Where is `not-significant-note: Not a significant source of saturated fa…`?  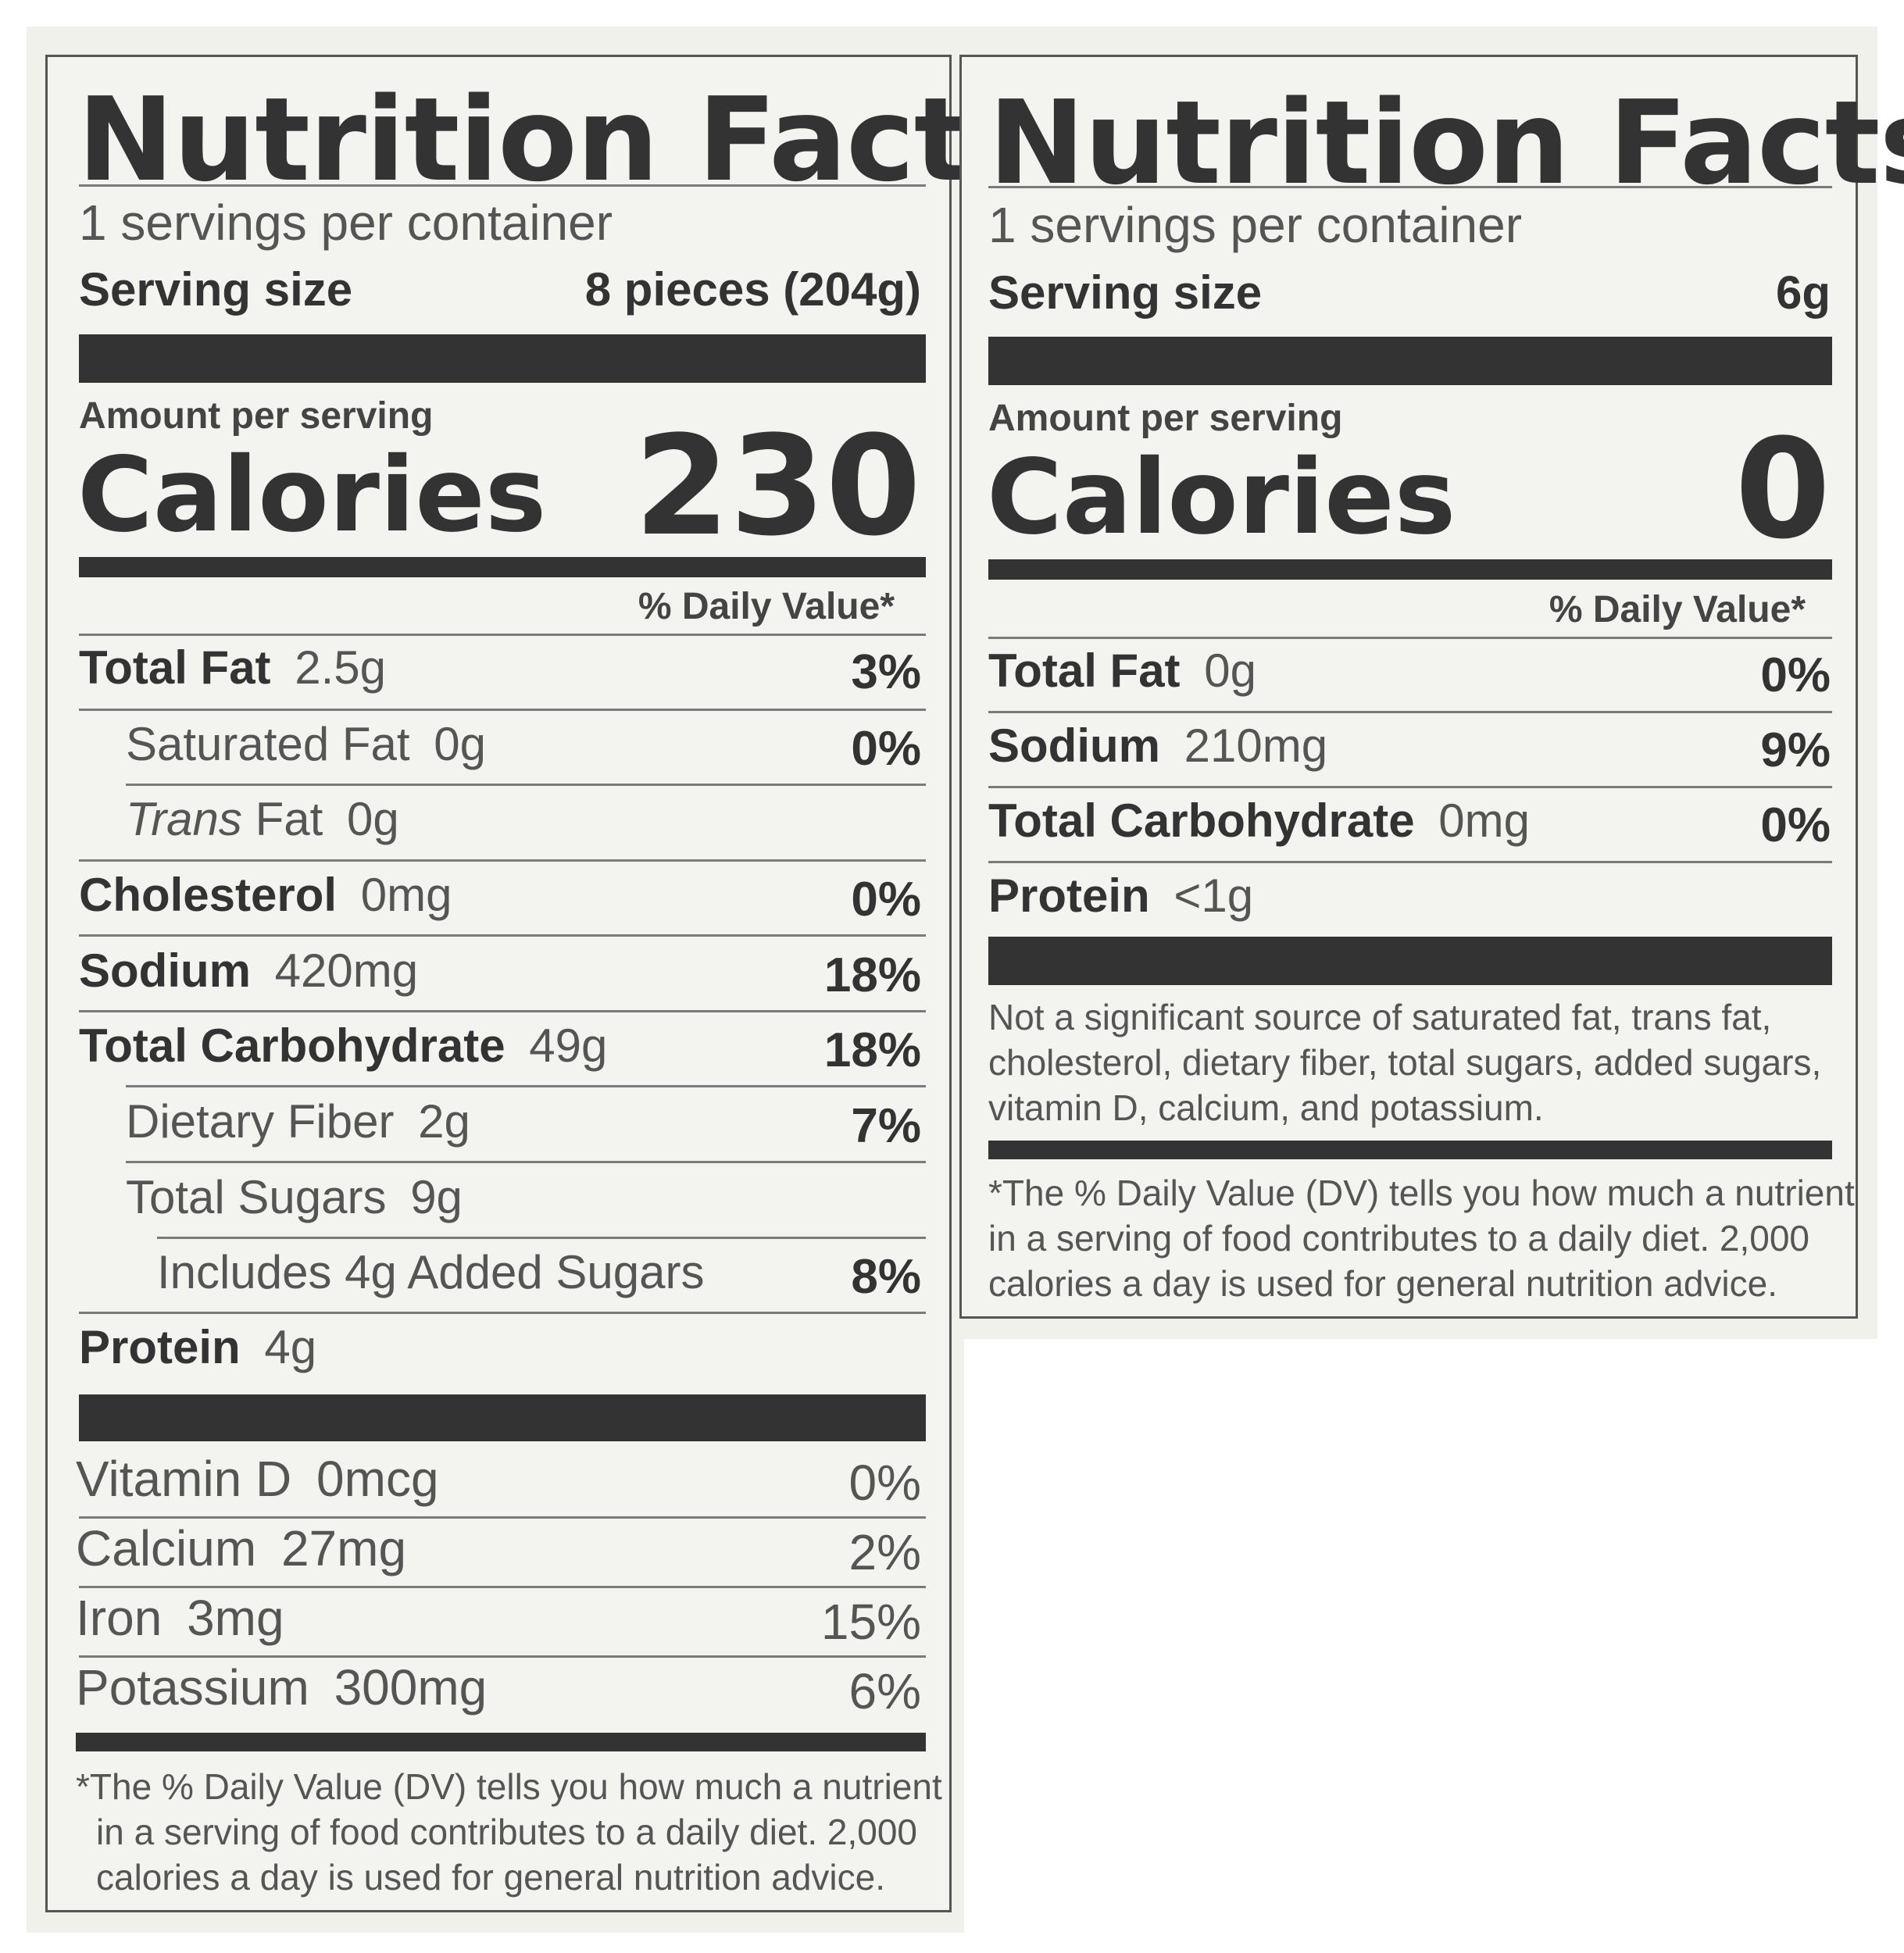 not-significant-note: Not a significant source of saturated fa… is located at coordinates (1414, 1062).